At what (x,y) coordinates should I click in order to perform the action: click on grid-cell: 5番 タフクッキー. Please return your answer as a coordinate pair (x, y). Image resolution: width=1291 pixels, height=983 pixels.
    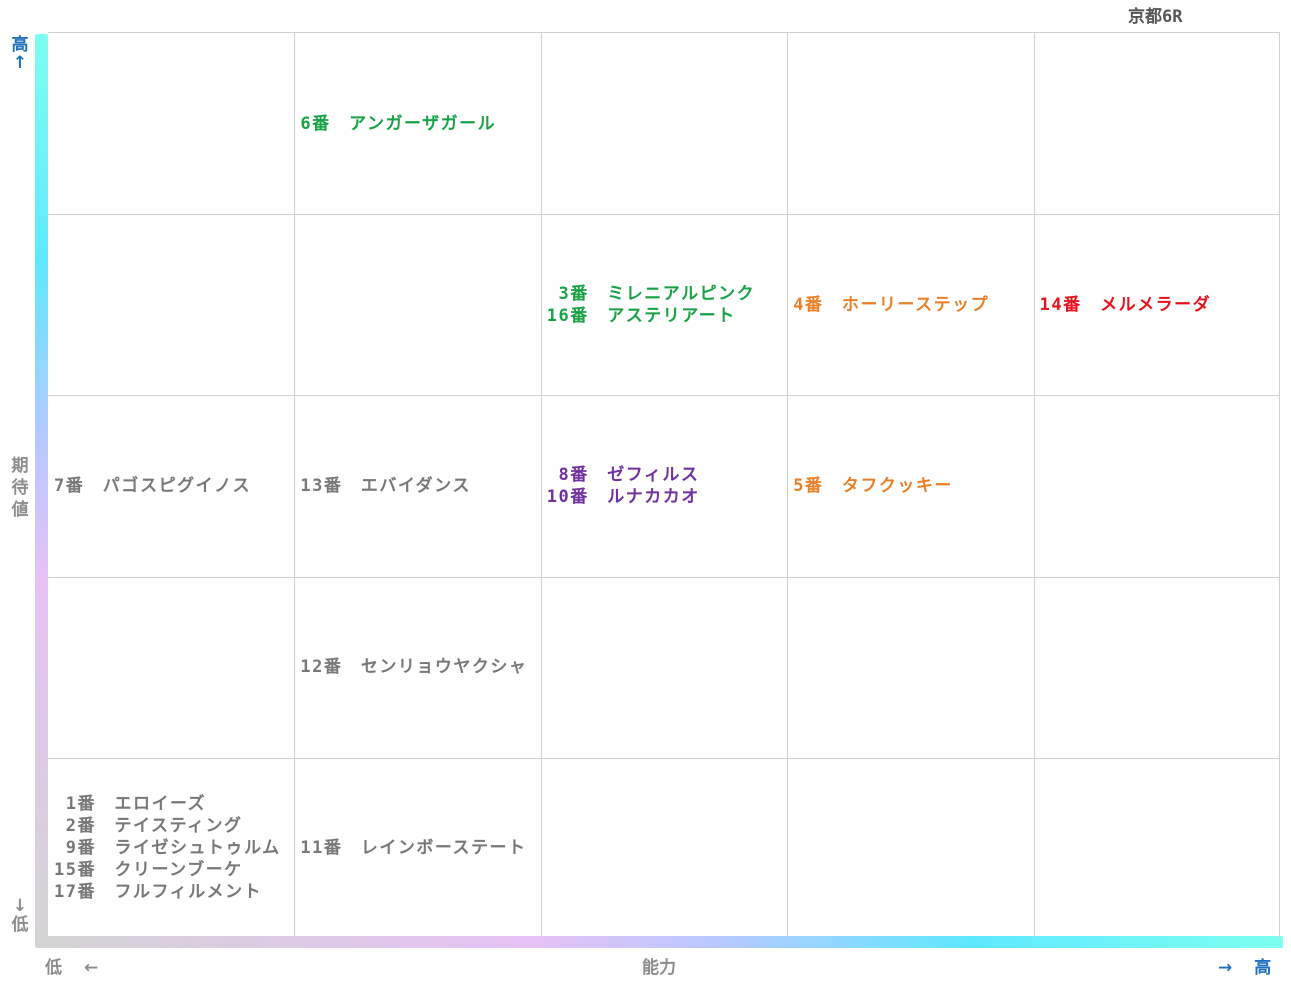
    Looking at the image, I should click on (910, 485).